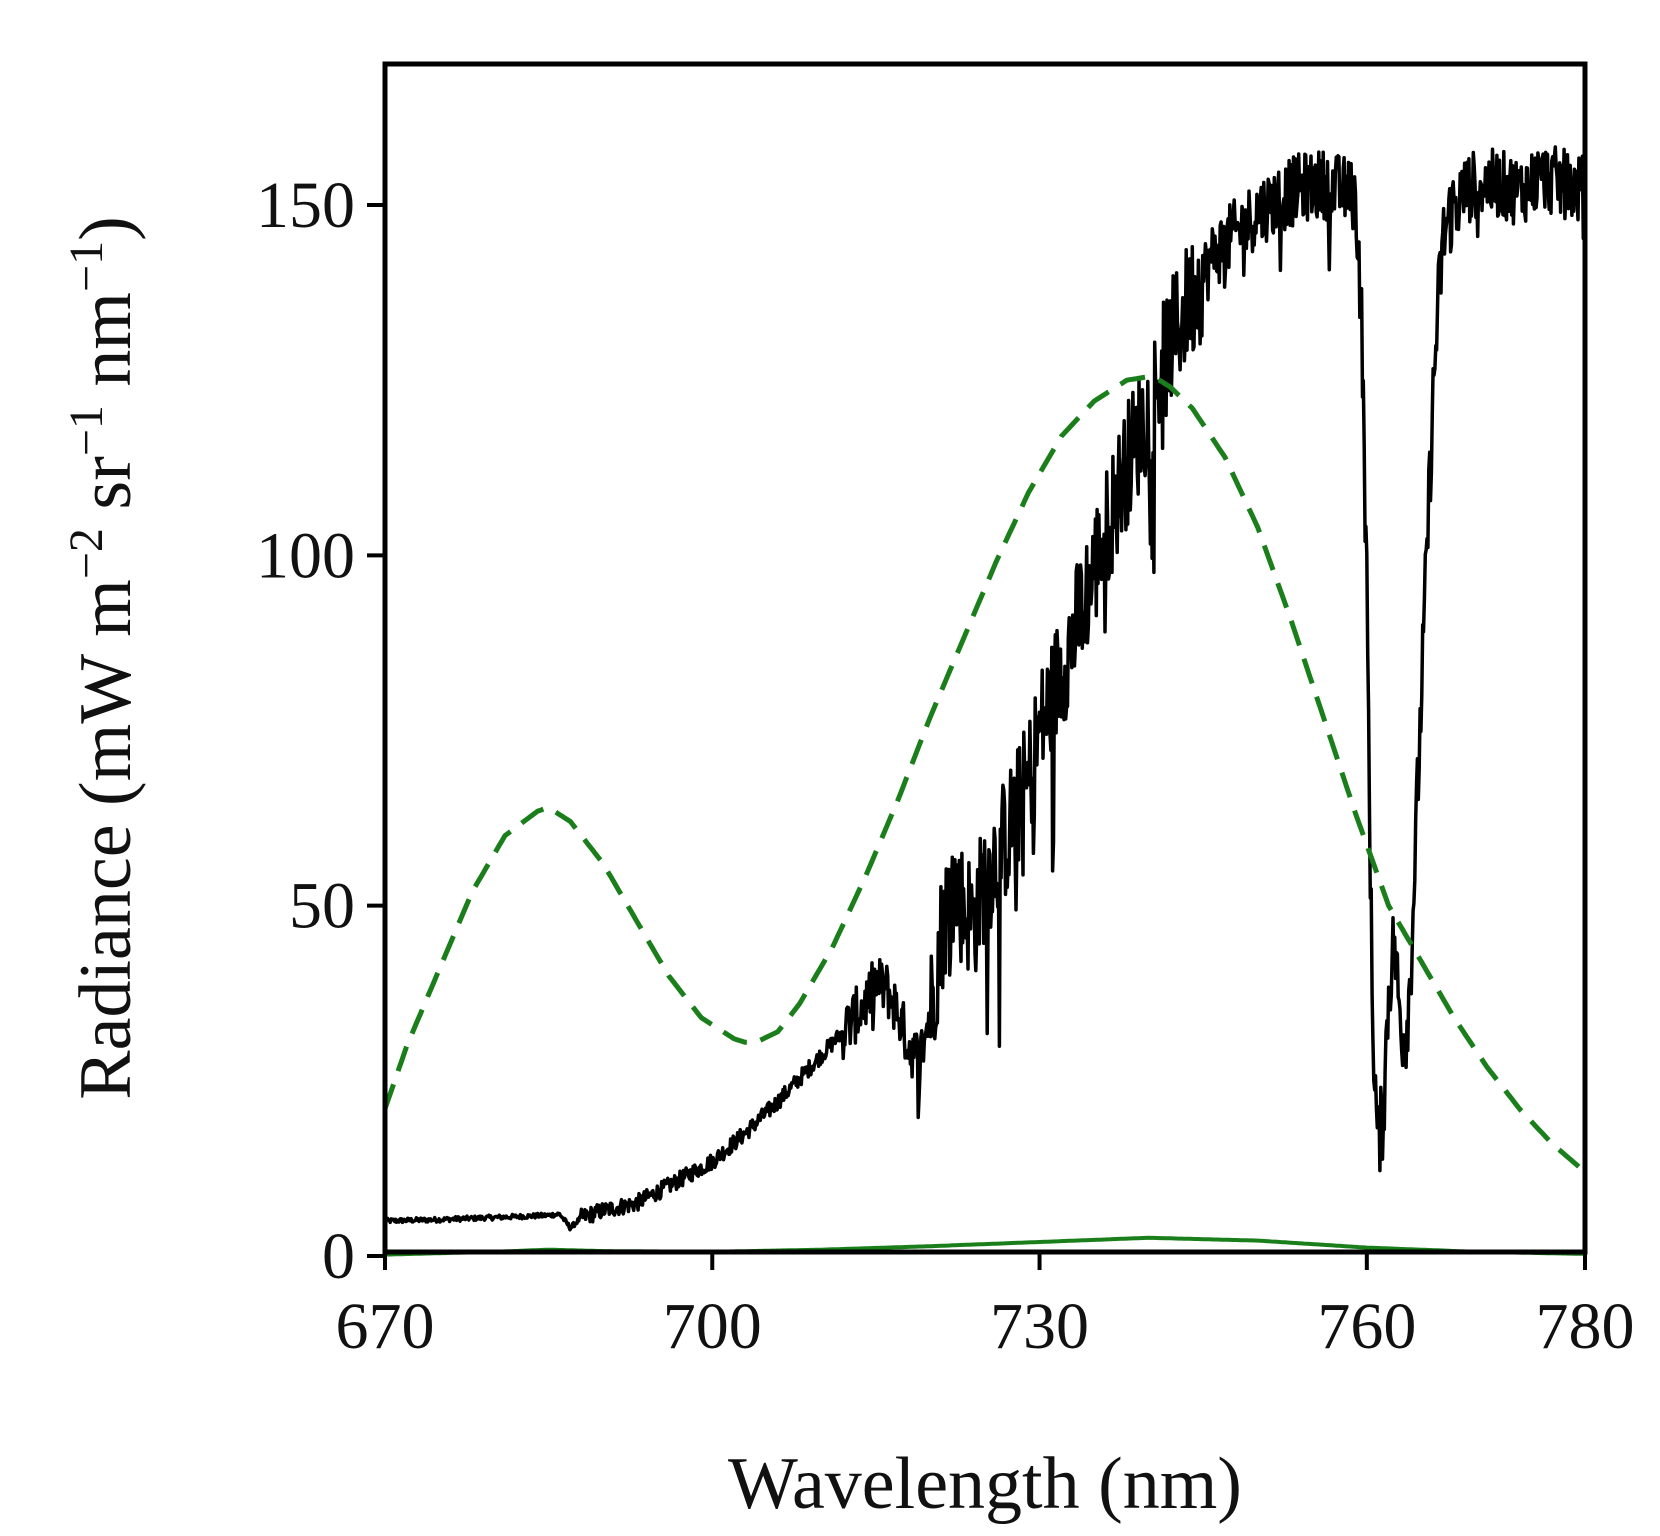  What do you see at coordinates (1366, 1326) in the screenshot?
I see `x-tick-label-3: 760` at bounding box center [1366, 1326].